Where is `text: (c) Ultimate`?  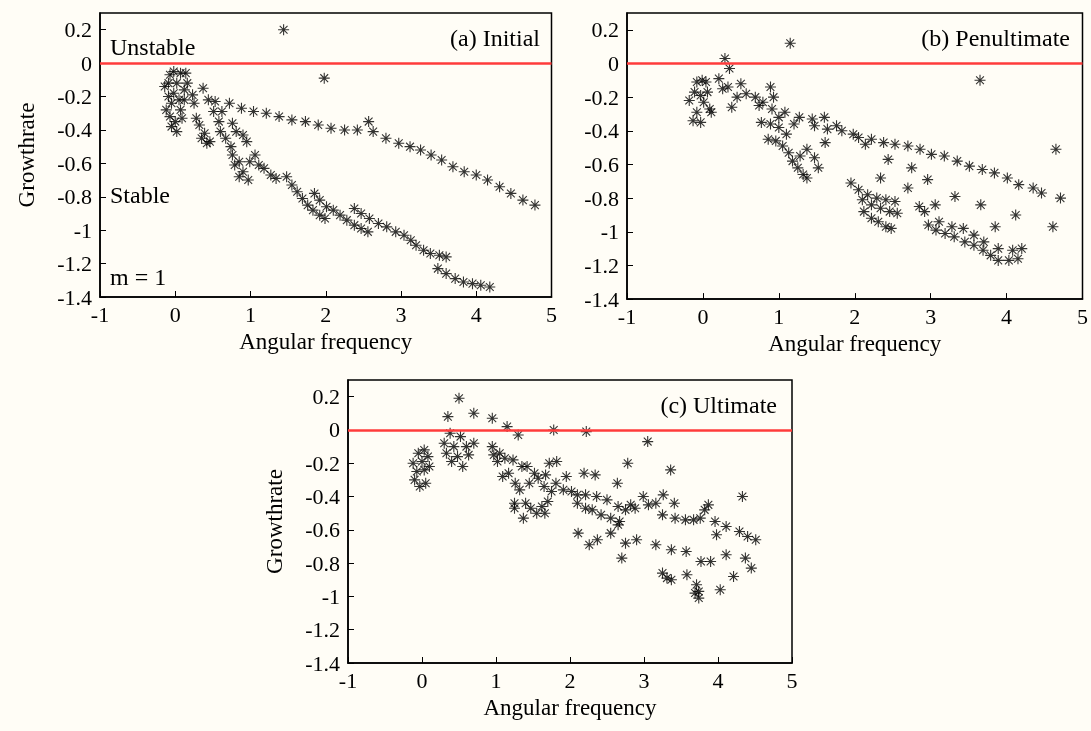 text: (c) Ultimate is located at coordinates (719, 405).